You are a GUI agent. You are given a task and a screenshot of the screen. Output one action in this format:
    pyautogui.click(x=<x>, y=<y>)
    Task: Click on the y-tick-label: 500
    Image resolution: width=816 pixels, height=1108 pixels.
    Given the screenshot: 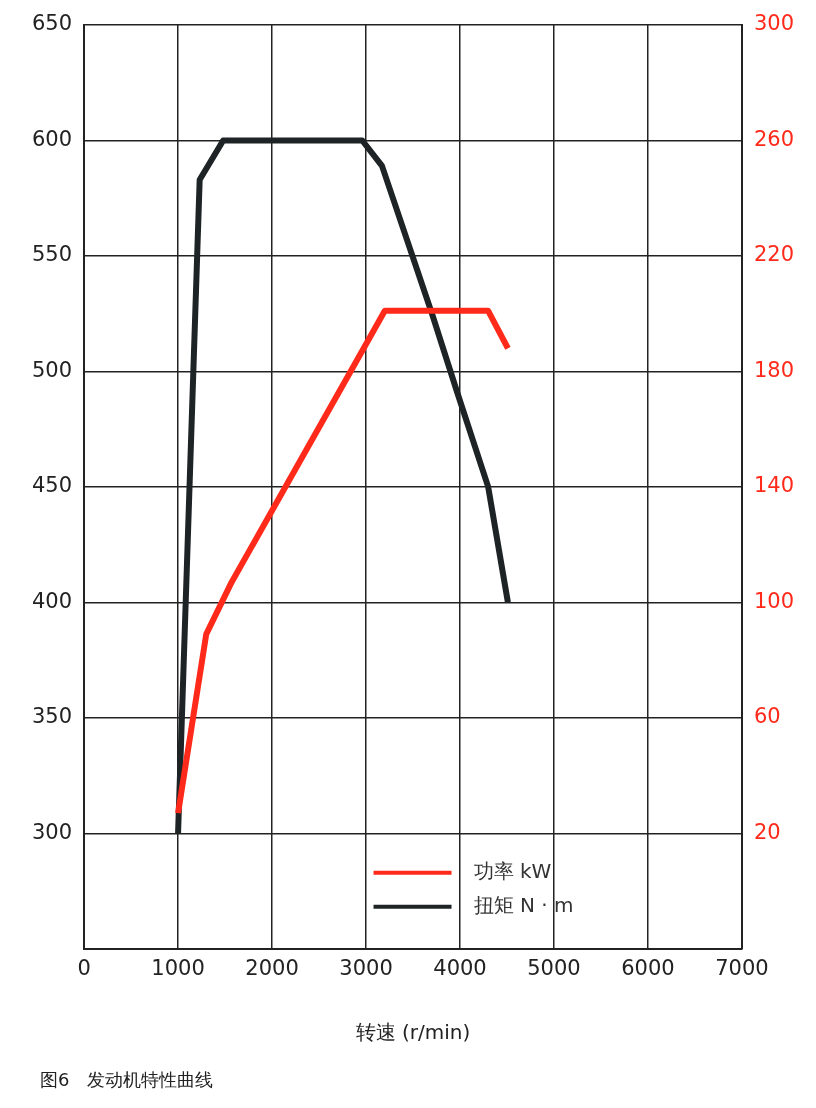 What is the action you would take?
    pyautogui.click(x=52, y=369)
    